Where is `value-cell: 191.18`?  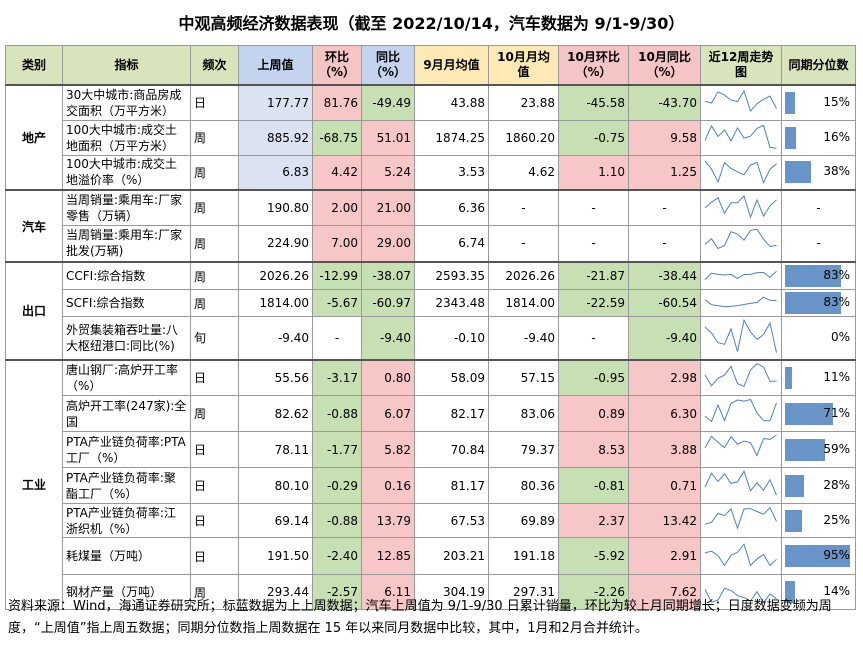
value-cell: 191.18 is located at coordinates (523, 556).